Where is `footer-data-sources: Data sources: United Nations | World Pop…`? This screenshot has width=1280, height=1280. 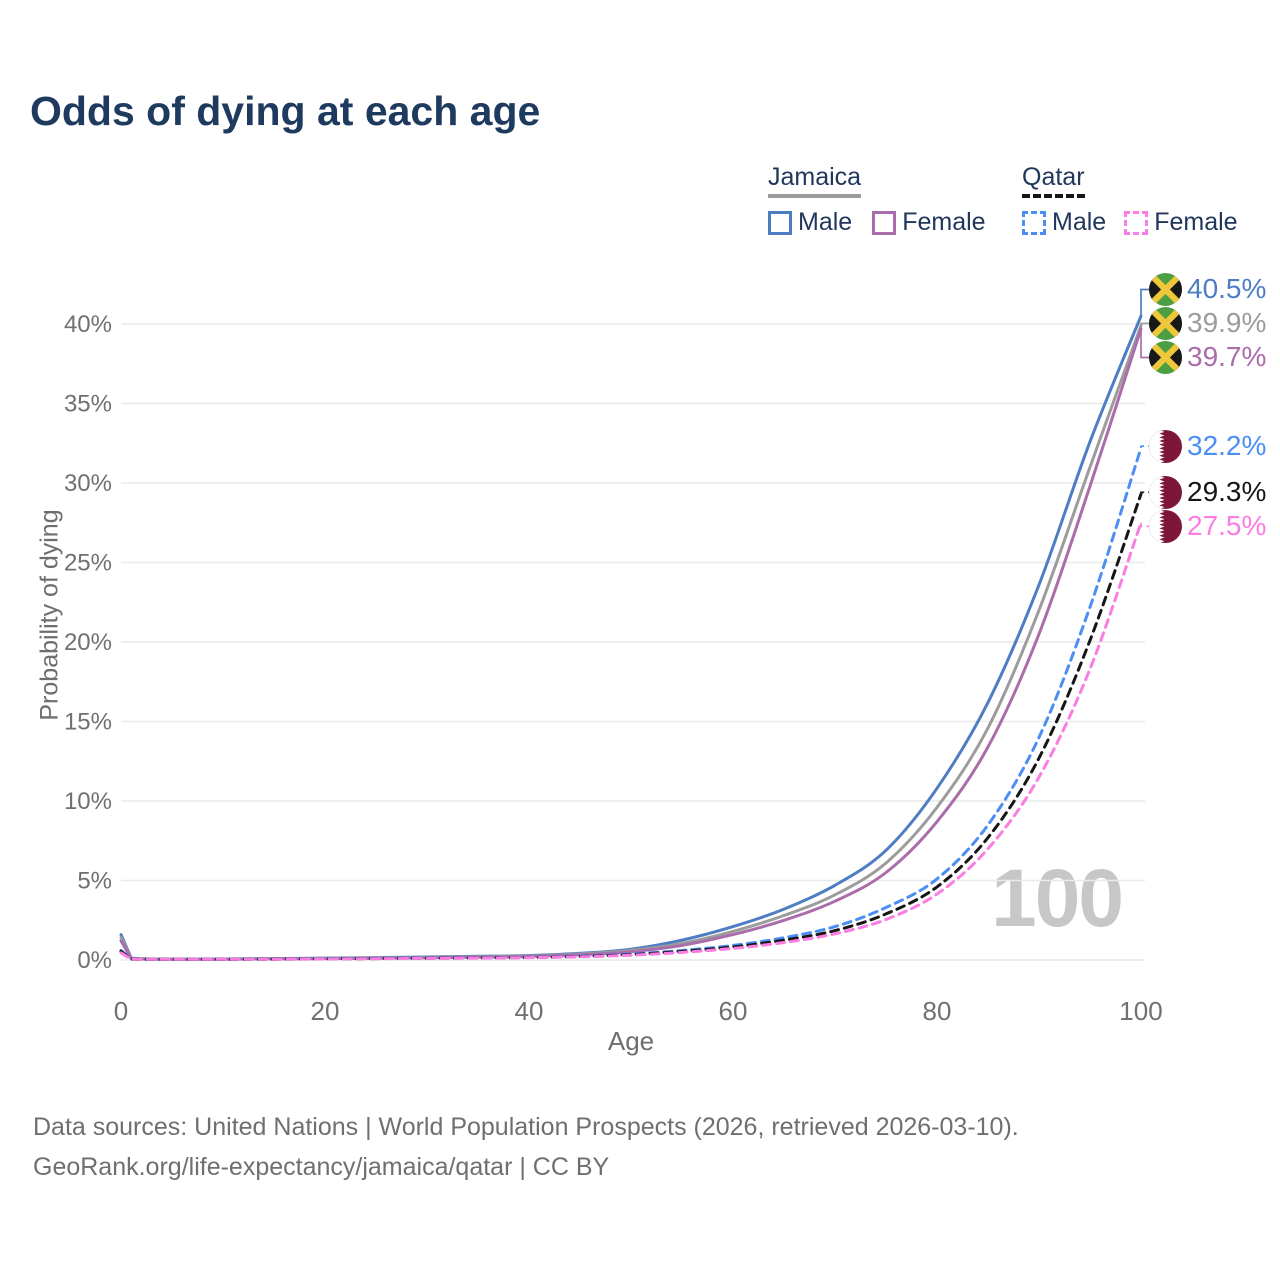
footer-data-sources: Data sources: United Nations | World Pop… is located at coordinates (526, 1127).